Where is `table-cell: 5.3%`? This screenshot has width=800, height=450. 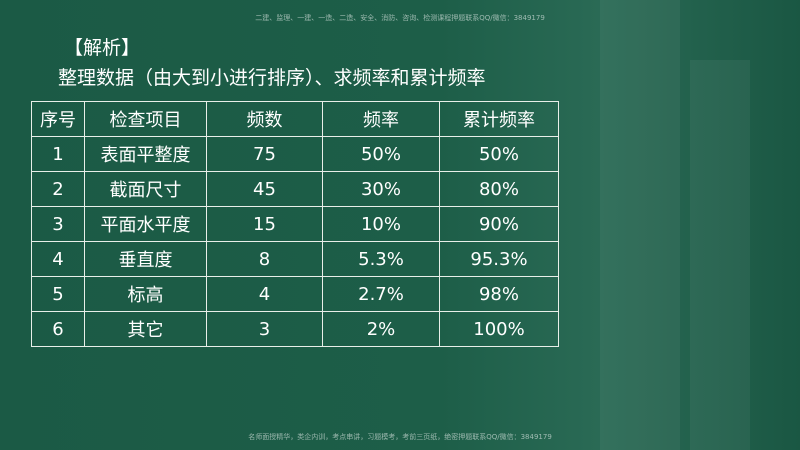 table-cell: 5.3% is located at coordinates (381, 259).